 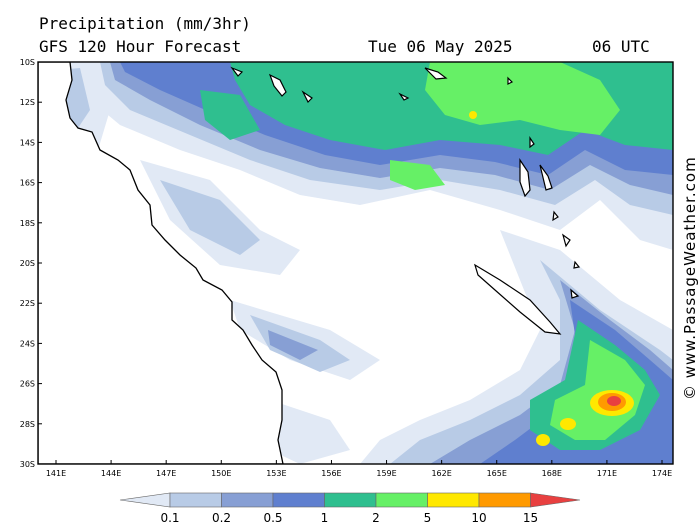 What do you see at coordinates (331, 473) in the screenshot?
I see `longitude-label: 156E` at bounding box center [331, 473].